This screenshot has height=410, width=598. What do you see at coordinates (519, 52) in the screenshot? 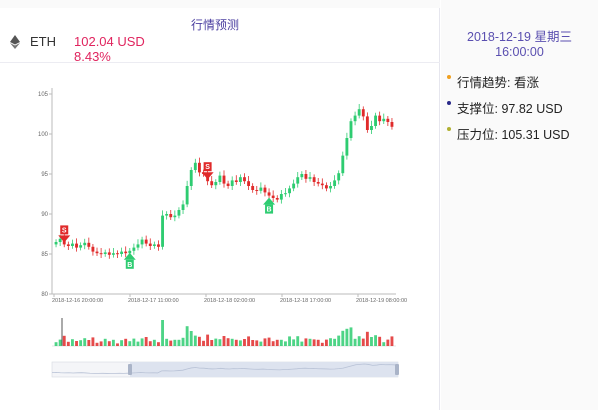
I see `sidebar-time: 16:00:00` at bounding box center [519, 52].